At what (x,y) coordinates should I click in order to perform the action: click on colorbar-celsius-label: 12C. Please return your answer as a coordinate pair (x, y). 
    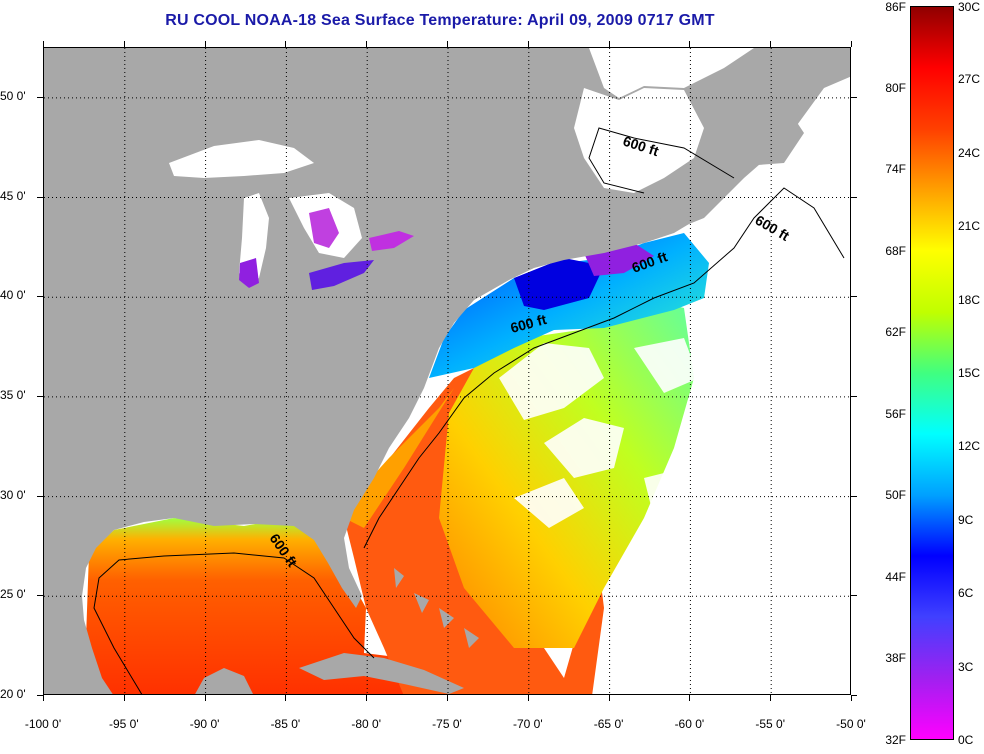
    Looking at the image, I should click on (969, 446).